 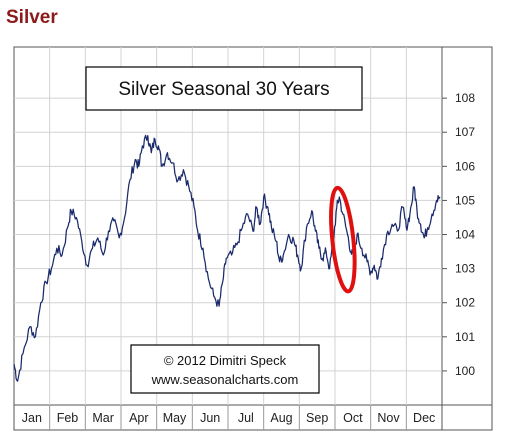 I want to click on y-tick-label: 100, so click(x=465, y=371).